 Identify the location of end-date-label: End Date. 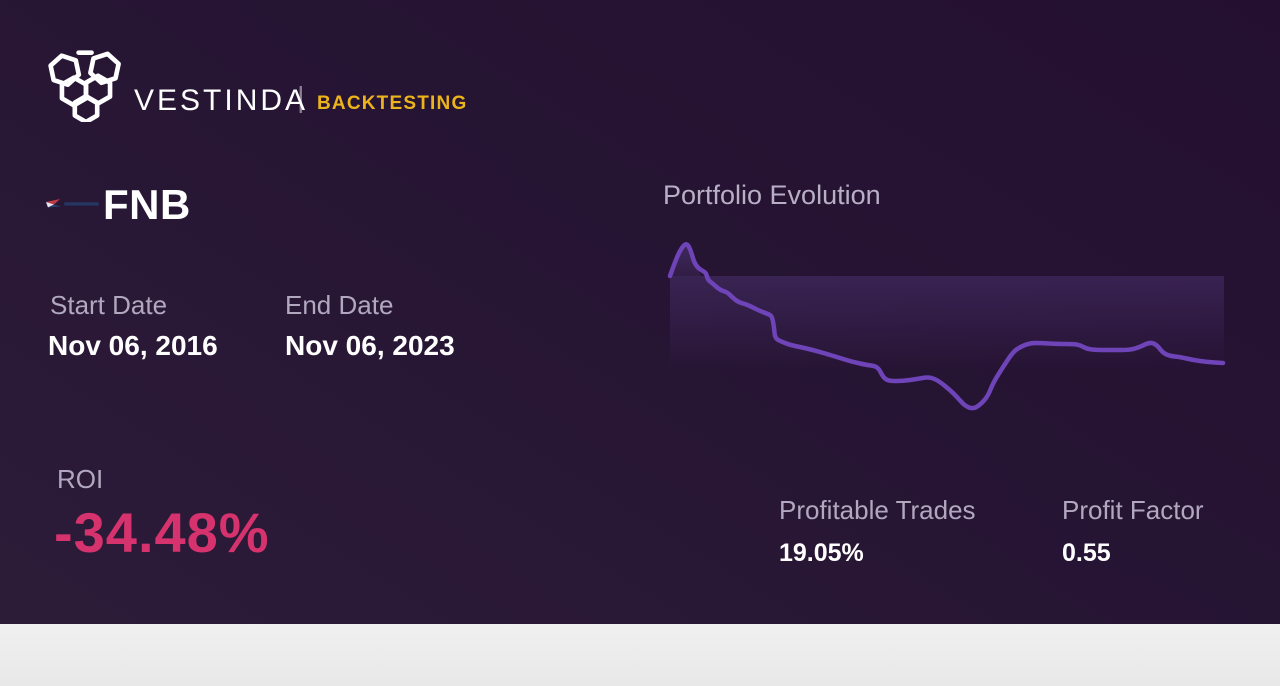
(339, 305).